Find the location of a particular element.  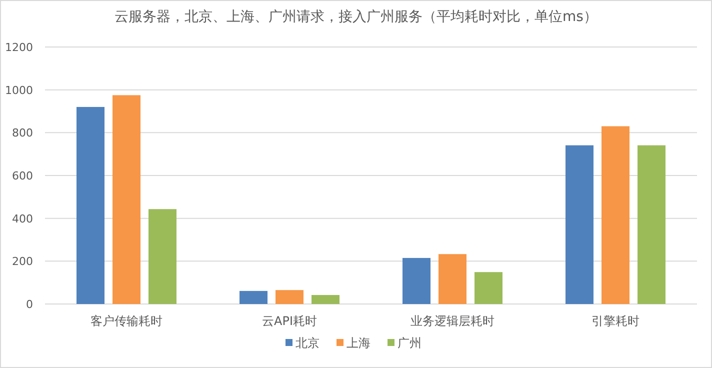

y-tick-label: 1000 is located at coordinates (19, 90).